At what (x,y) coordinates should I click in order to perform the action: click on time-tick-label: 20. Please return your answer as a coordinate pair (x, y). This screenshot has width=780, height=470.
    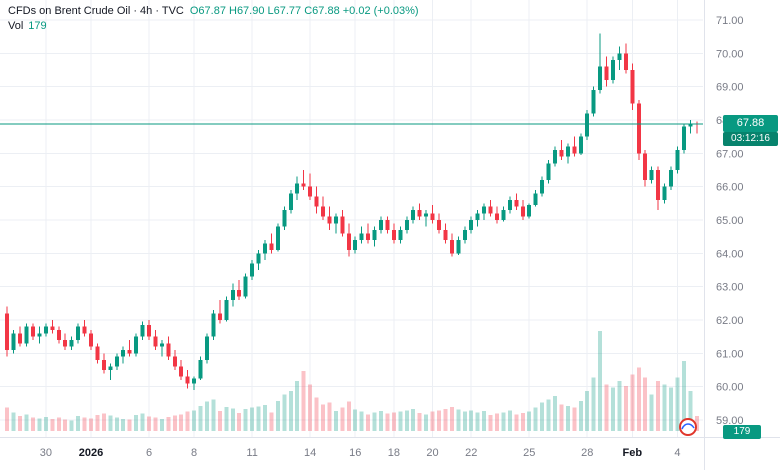
    Looking at the image, I should click on (432, 453).